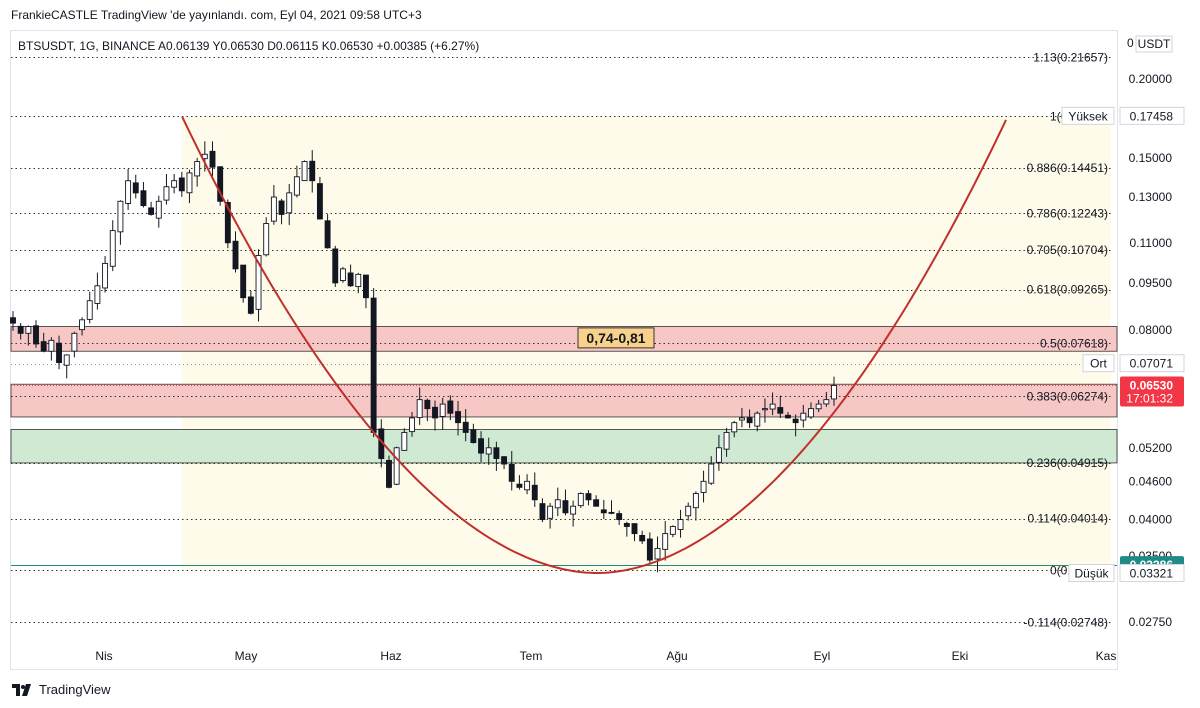  What do you see at coordinates (1149, 398) in the screenshot?
I see `current-price-countdown: 17:01:32` at bounding box center [1149, 398].